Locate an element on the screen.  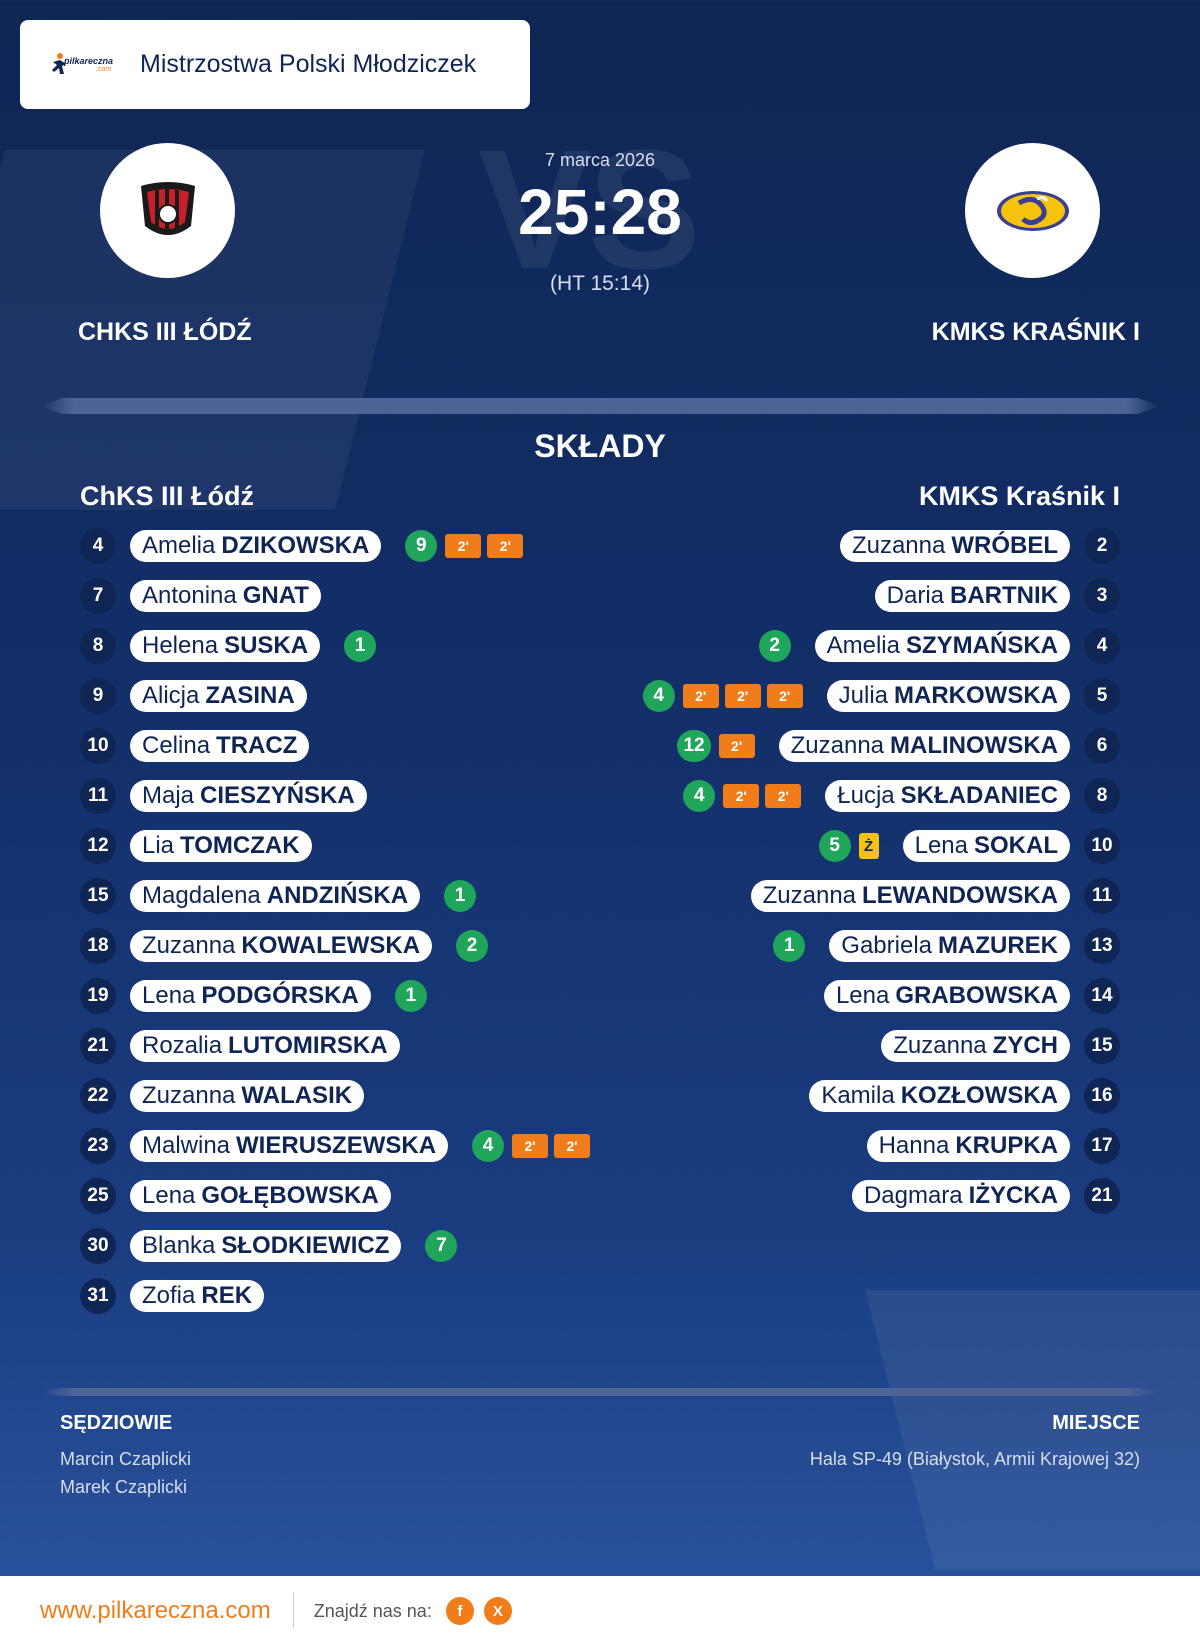
player-row: 3 Daria BARTNIK is located at coordinates (997, 596).